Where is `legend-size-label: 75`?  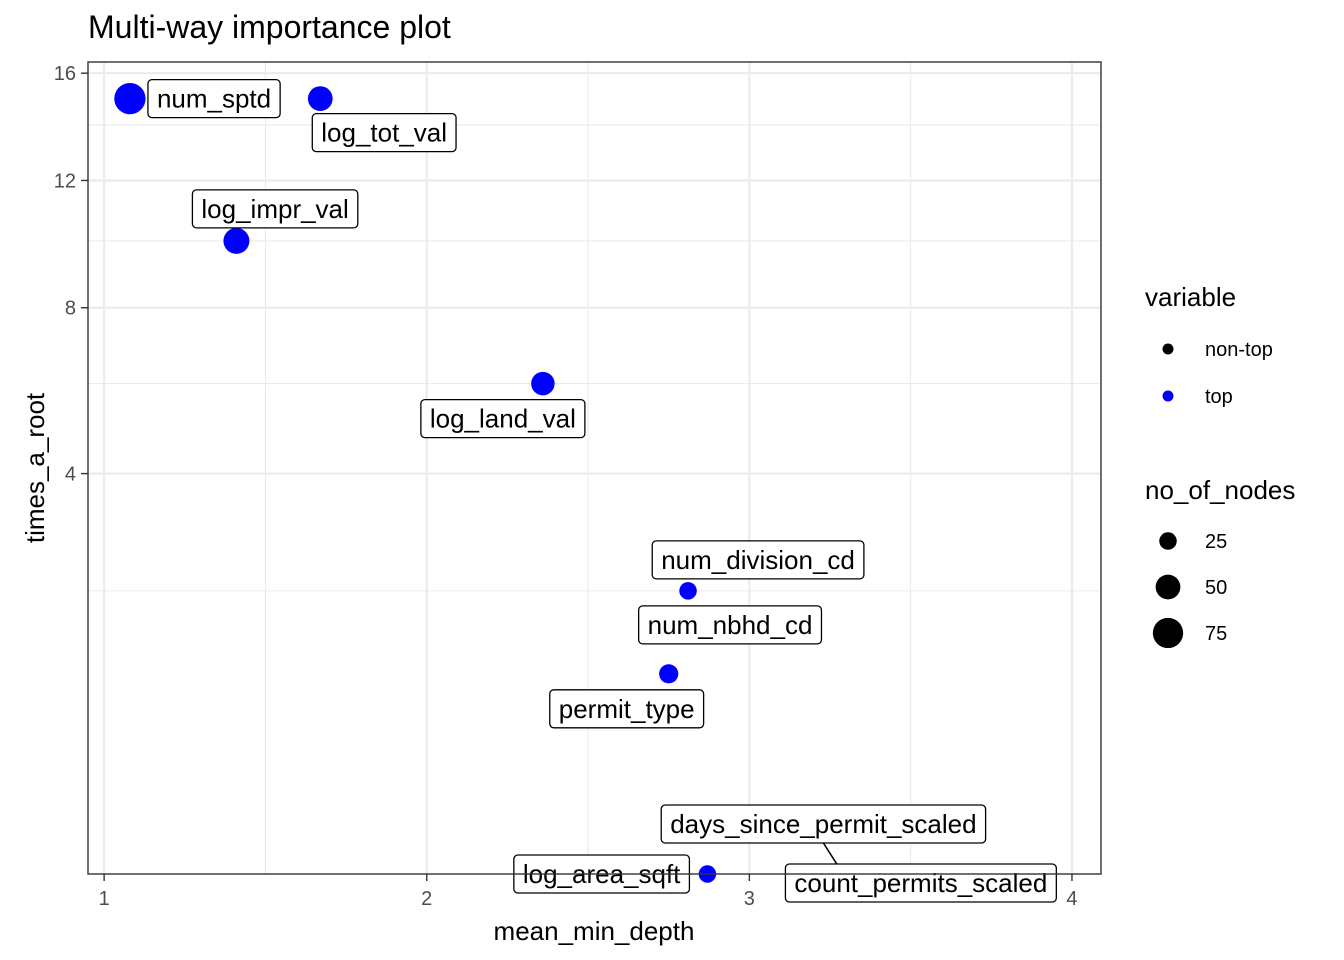 legend-size-label: 75 is located at coordinates (1216, 634).